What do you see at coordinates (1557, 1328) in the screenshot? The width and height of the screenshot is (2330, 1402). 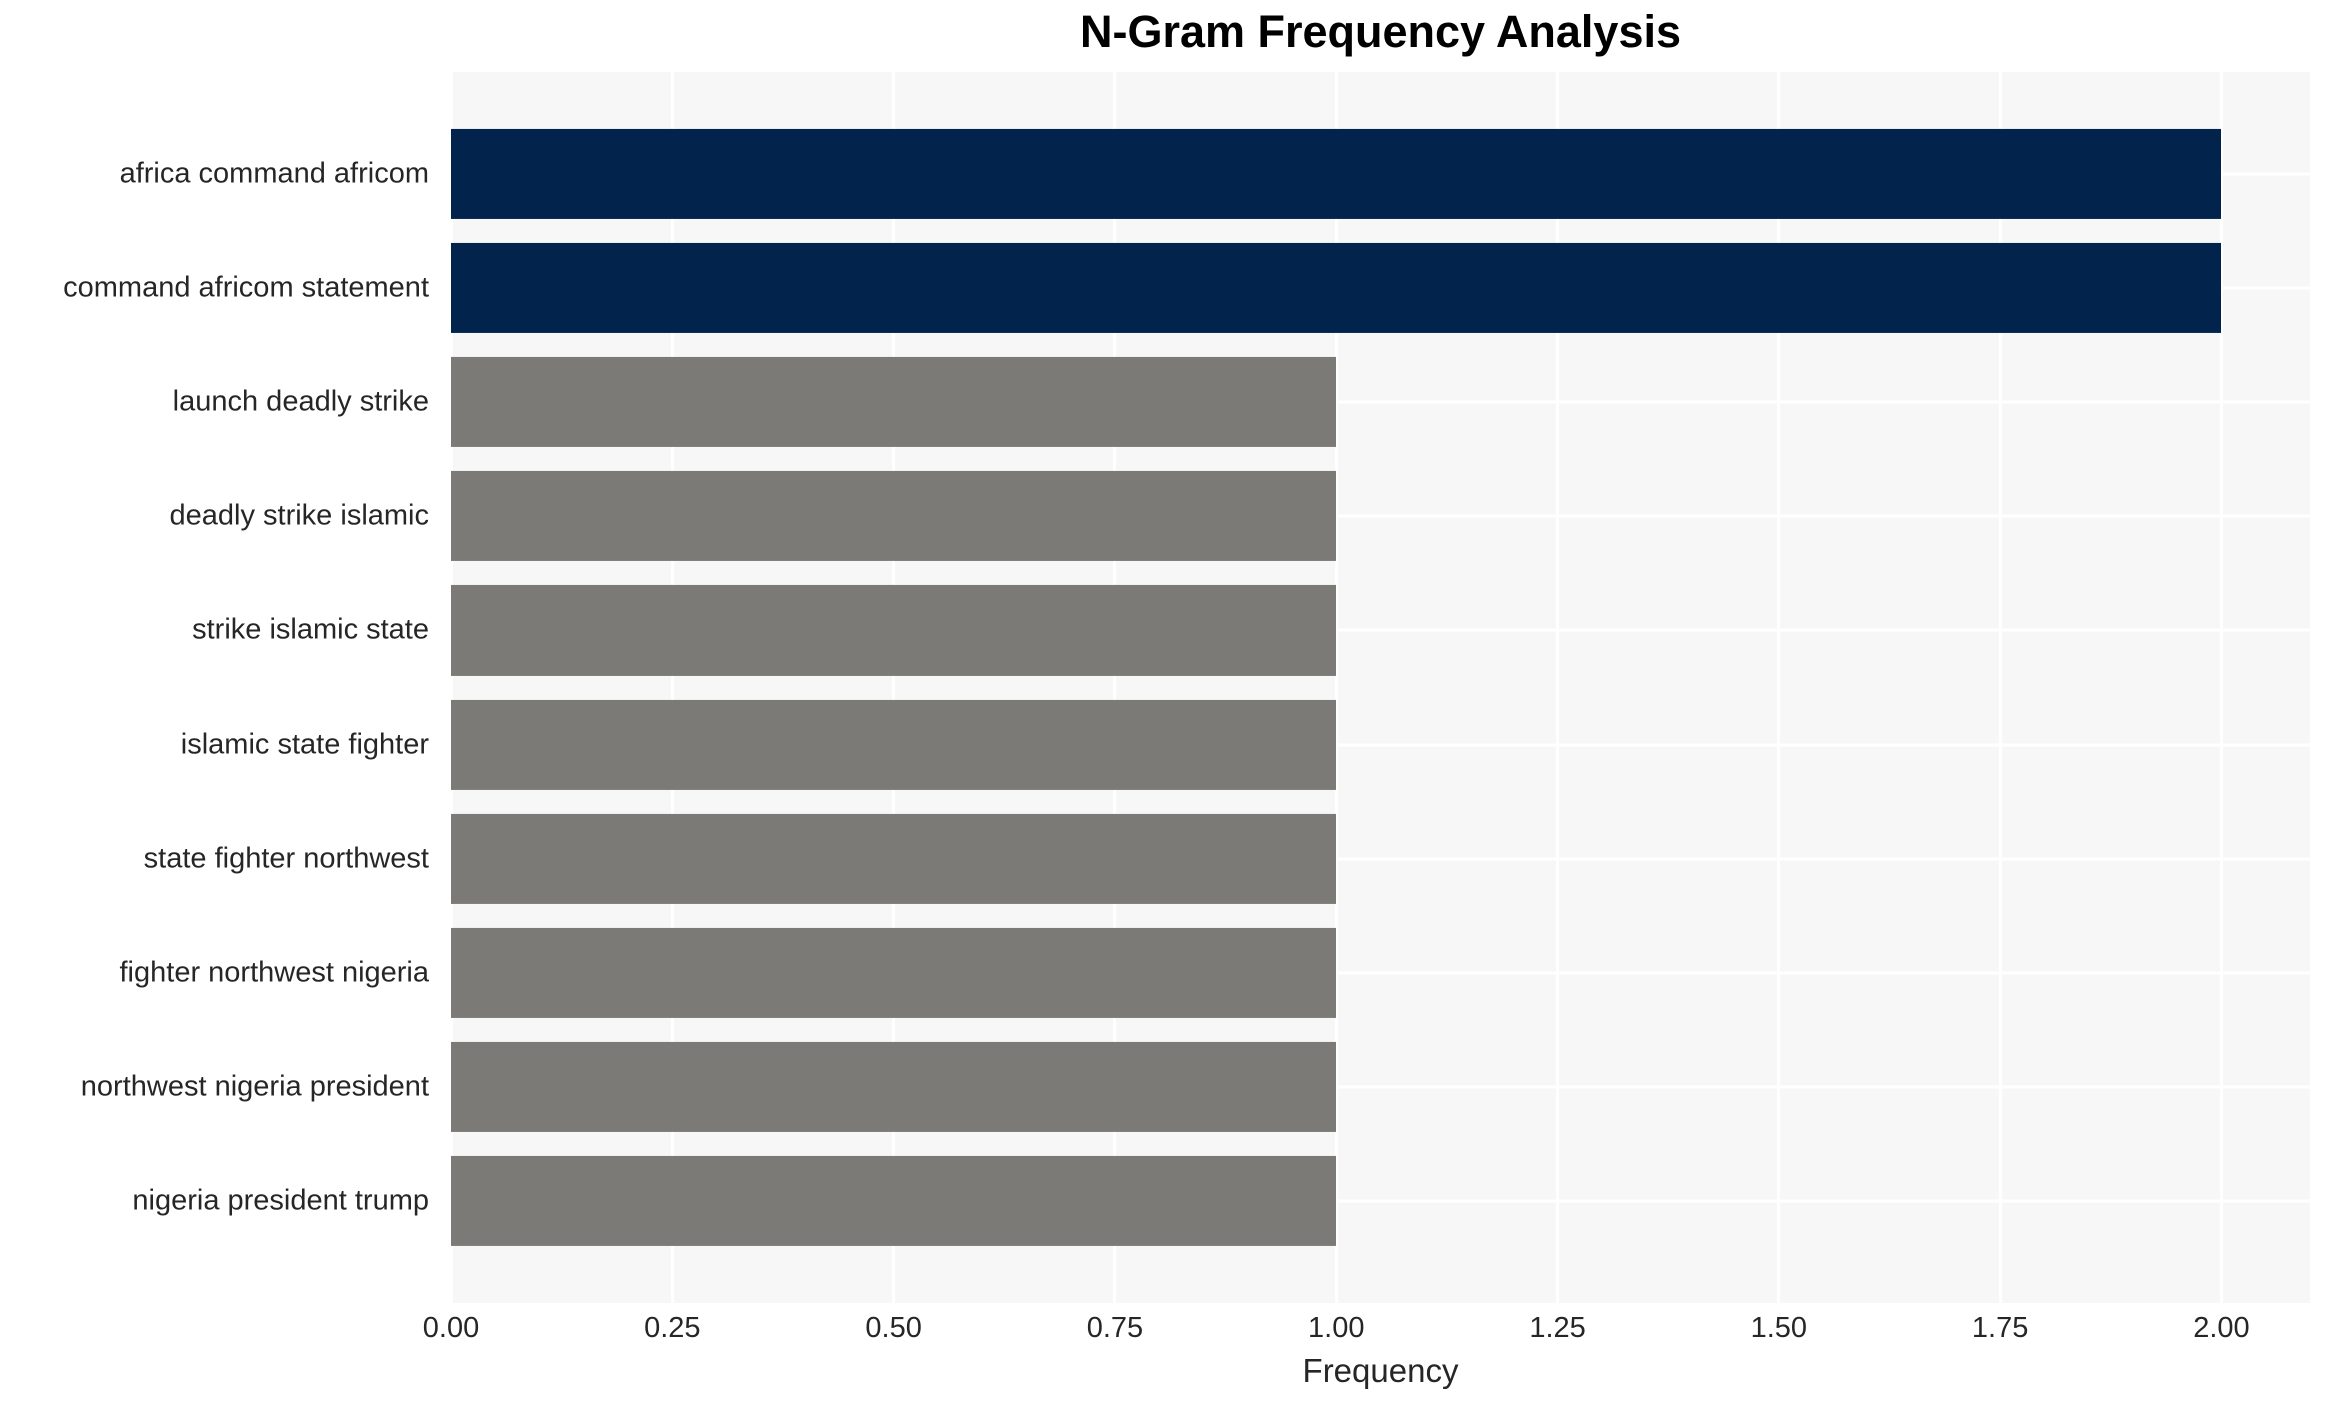 I see `x-tick-label: 1.25` at bounding box center [1557, 1328].